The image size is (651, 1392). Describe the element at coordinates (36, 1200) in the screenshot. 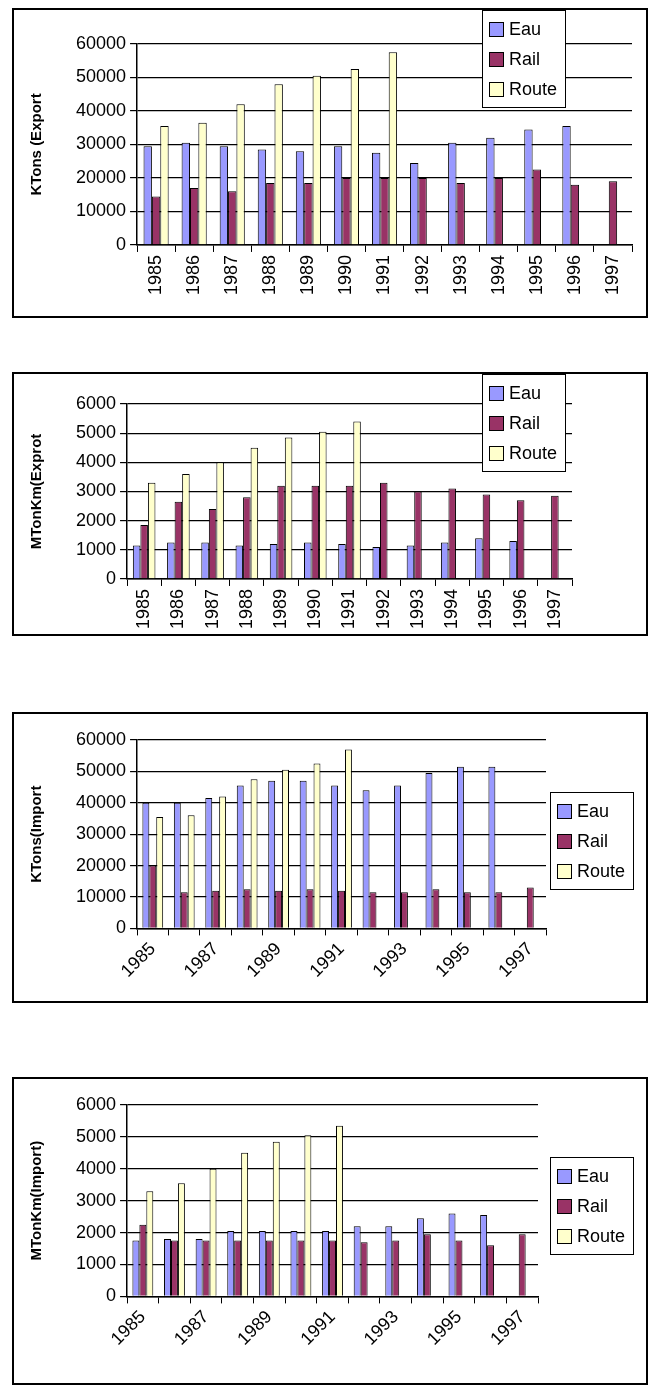

I see `y-axis-title: MTonKm(Import)` at that location.